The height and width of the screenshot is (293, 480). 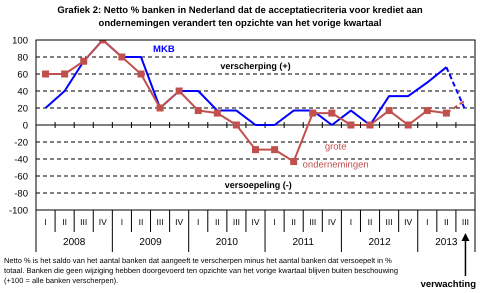 What do you see at coordinates (74, 242) in the screenshot?
I see `text: 2008` at bounding box center [74, 242].